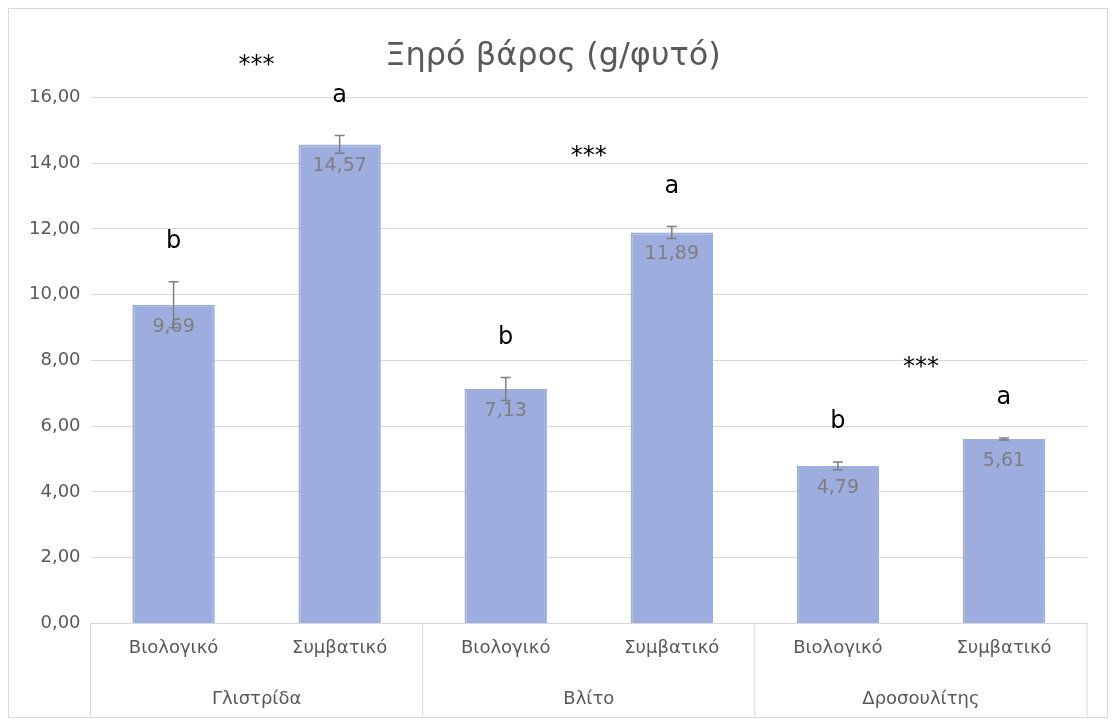 The image size is (1118, 727). What do you see at coordinates (256, 697) in the screenshot?
I see `text: Γλιστρίδα` at bounding box center [256, 697].